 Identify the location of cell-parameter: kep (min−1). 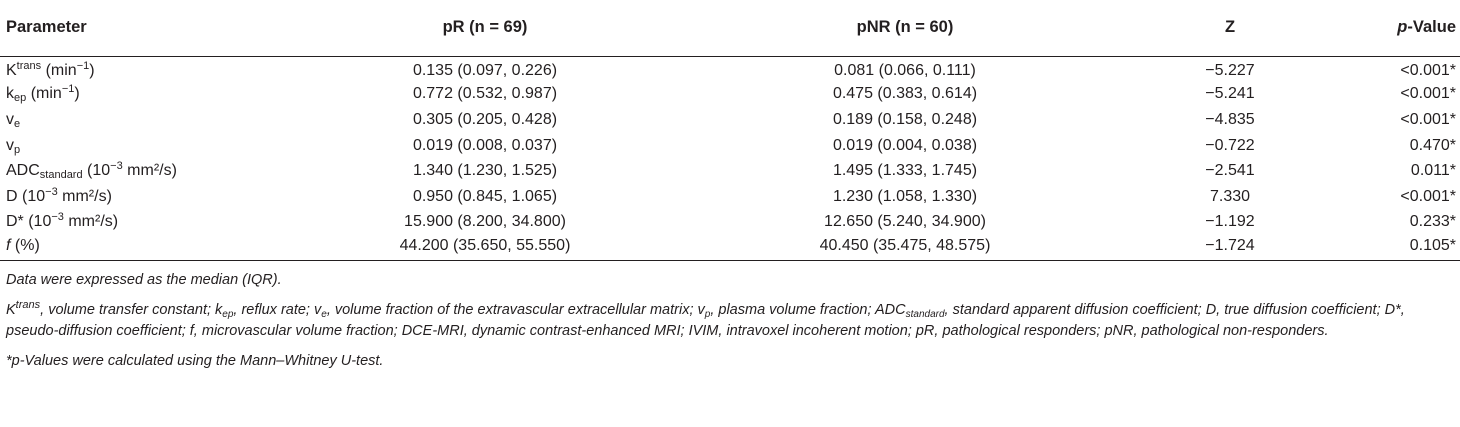
(150, 95).